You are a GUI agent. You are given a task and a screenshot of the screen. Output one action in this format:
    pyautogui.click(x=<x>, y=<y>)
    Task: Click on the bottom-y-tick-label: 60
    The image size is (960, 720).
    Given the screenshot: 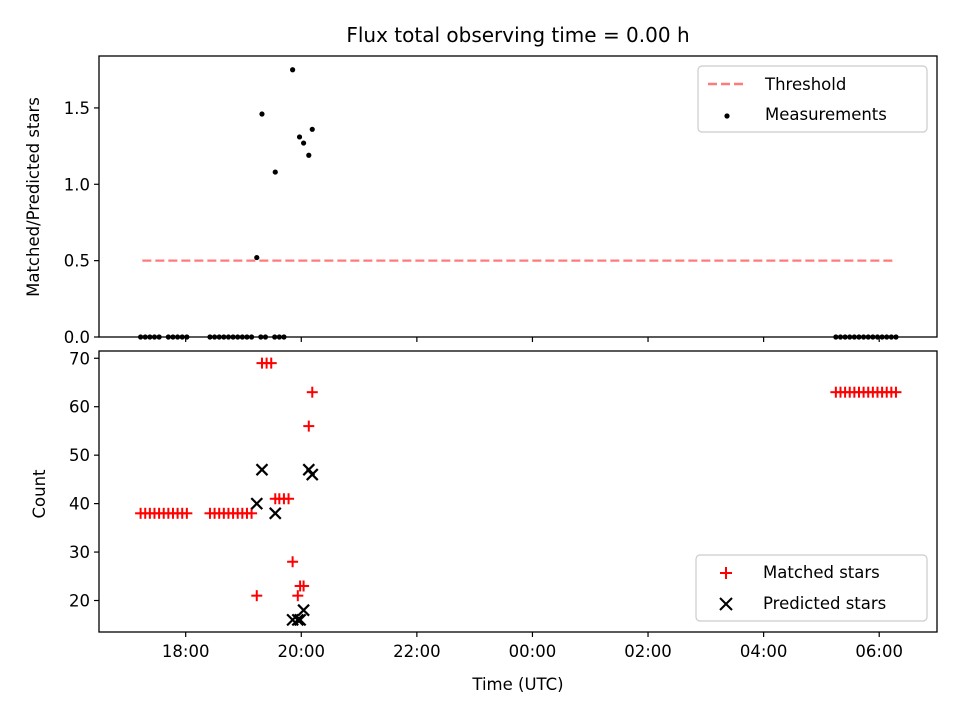 What is the action you would take?
    pyautogui.click(x=79, y=407)
    